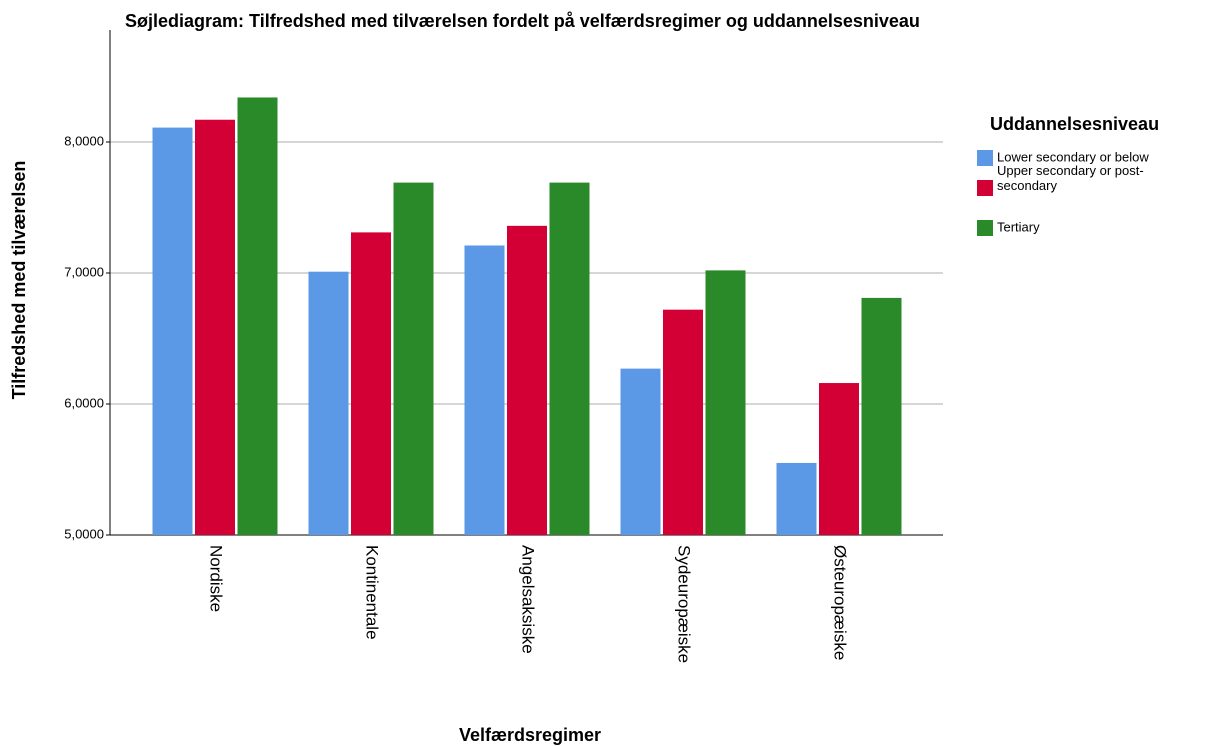  I want to click on x-axis-title: Velfærdsregimer, so click(530, 735).